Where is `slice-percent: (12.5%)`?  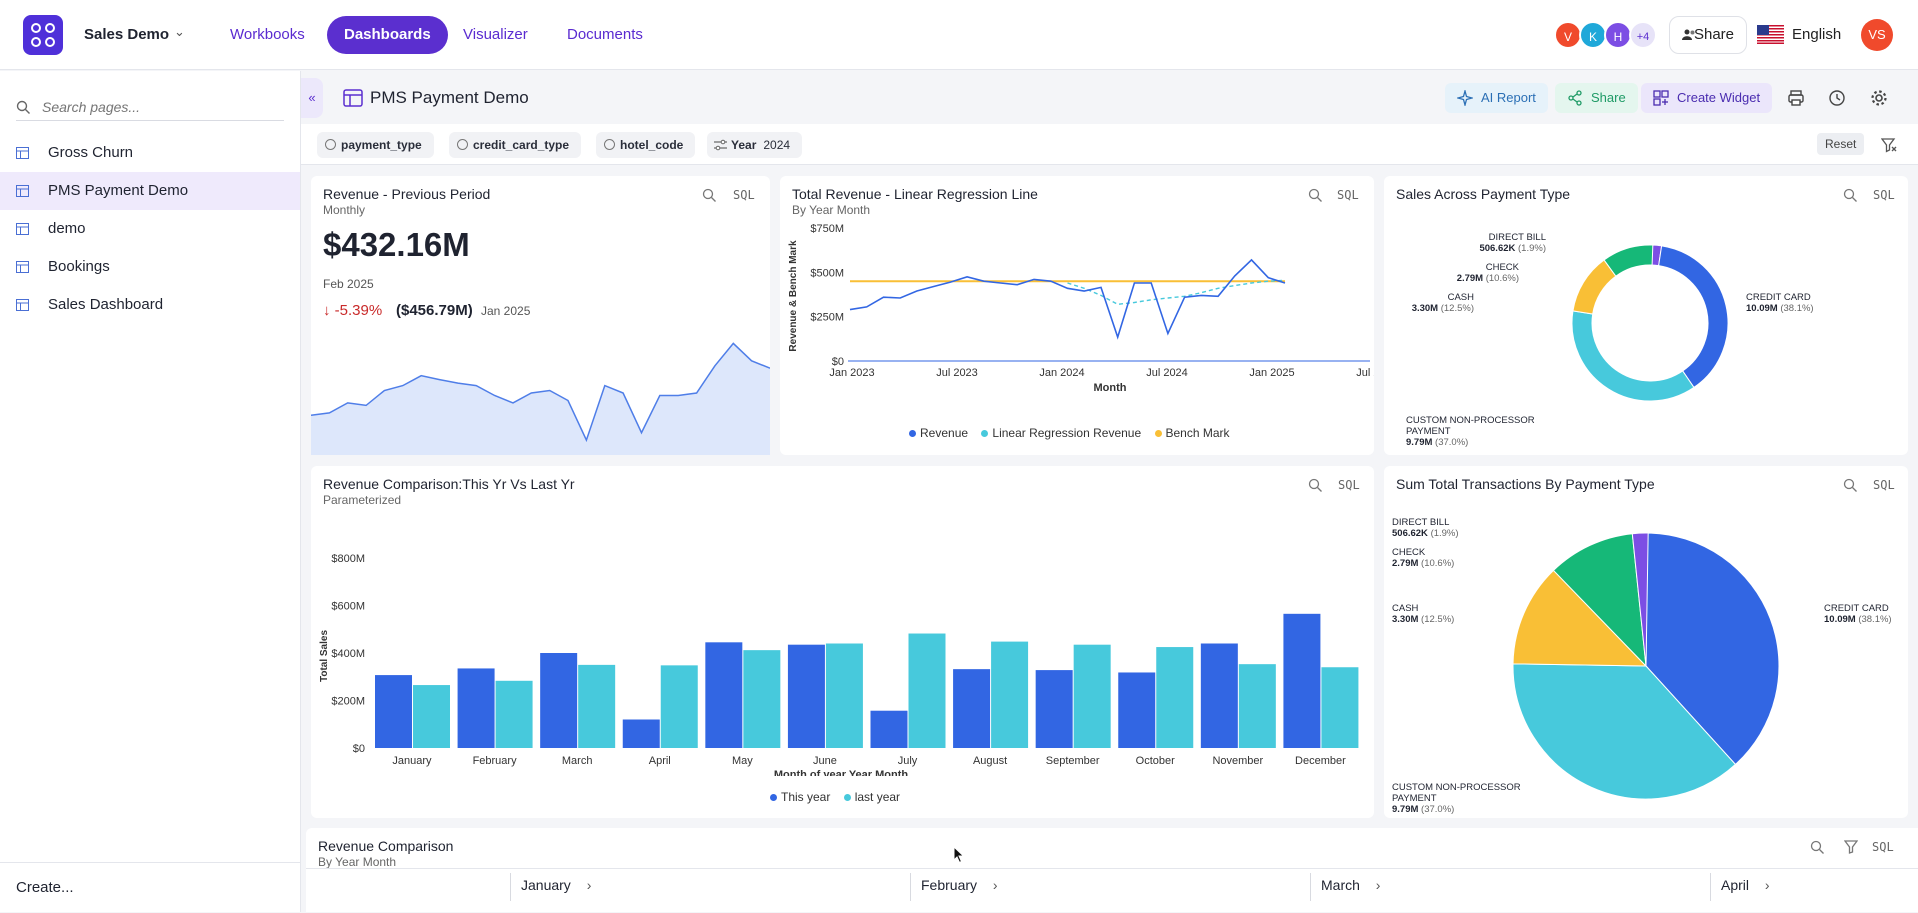 slice-percent: (12.5%) is located at coordinates (1457, 308).